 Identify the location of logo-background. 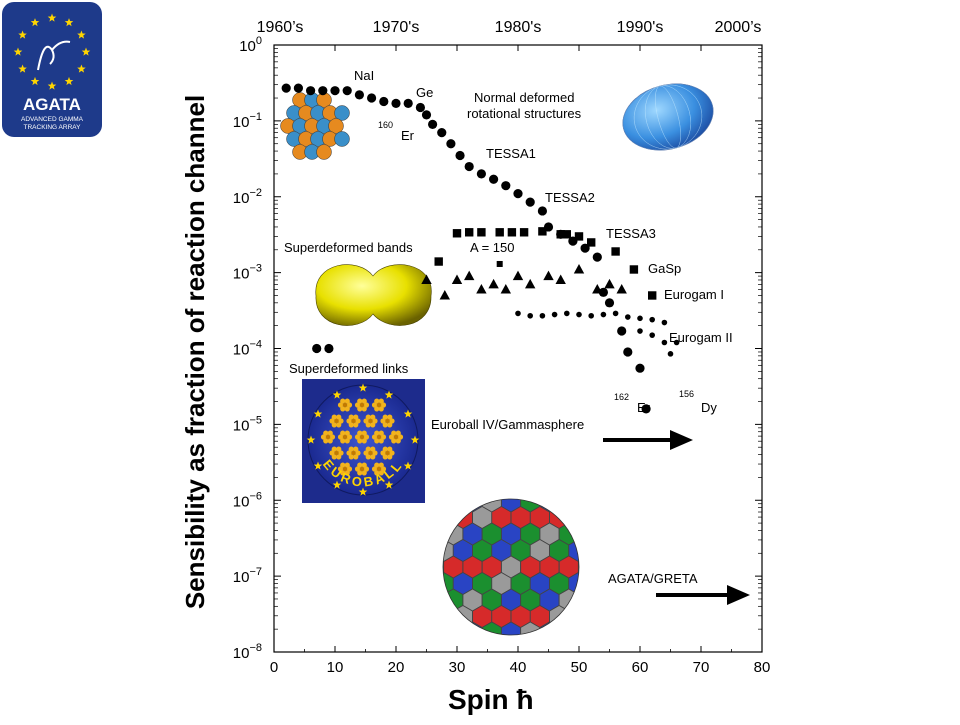
(52, 69).